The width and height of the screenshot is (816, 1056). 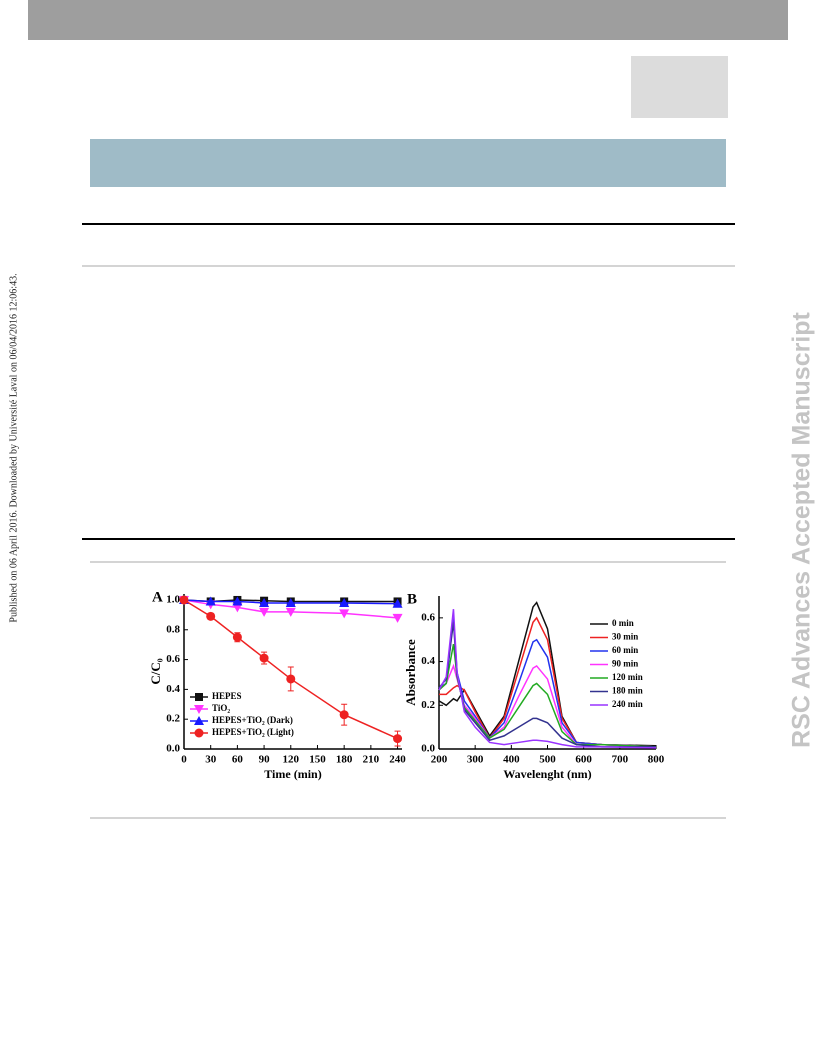 I want to click on x-tick-label: 400, so click(x=511, y=760).